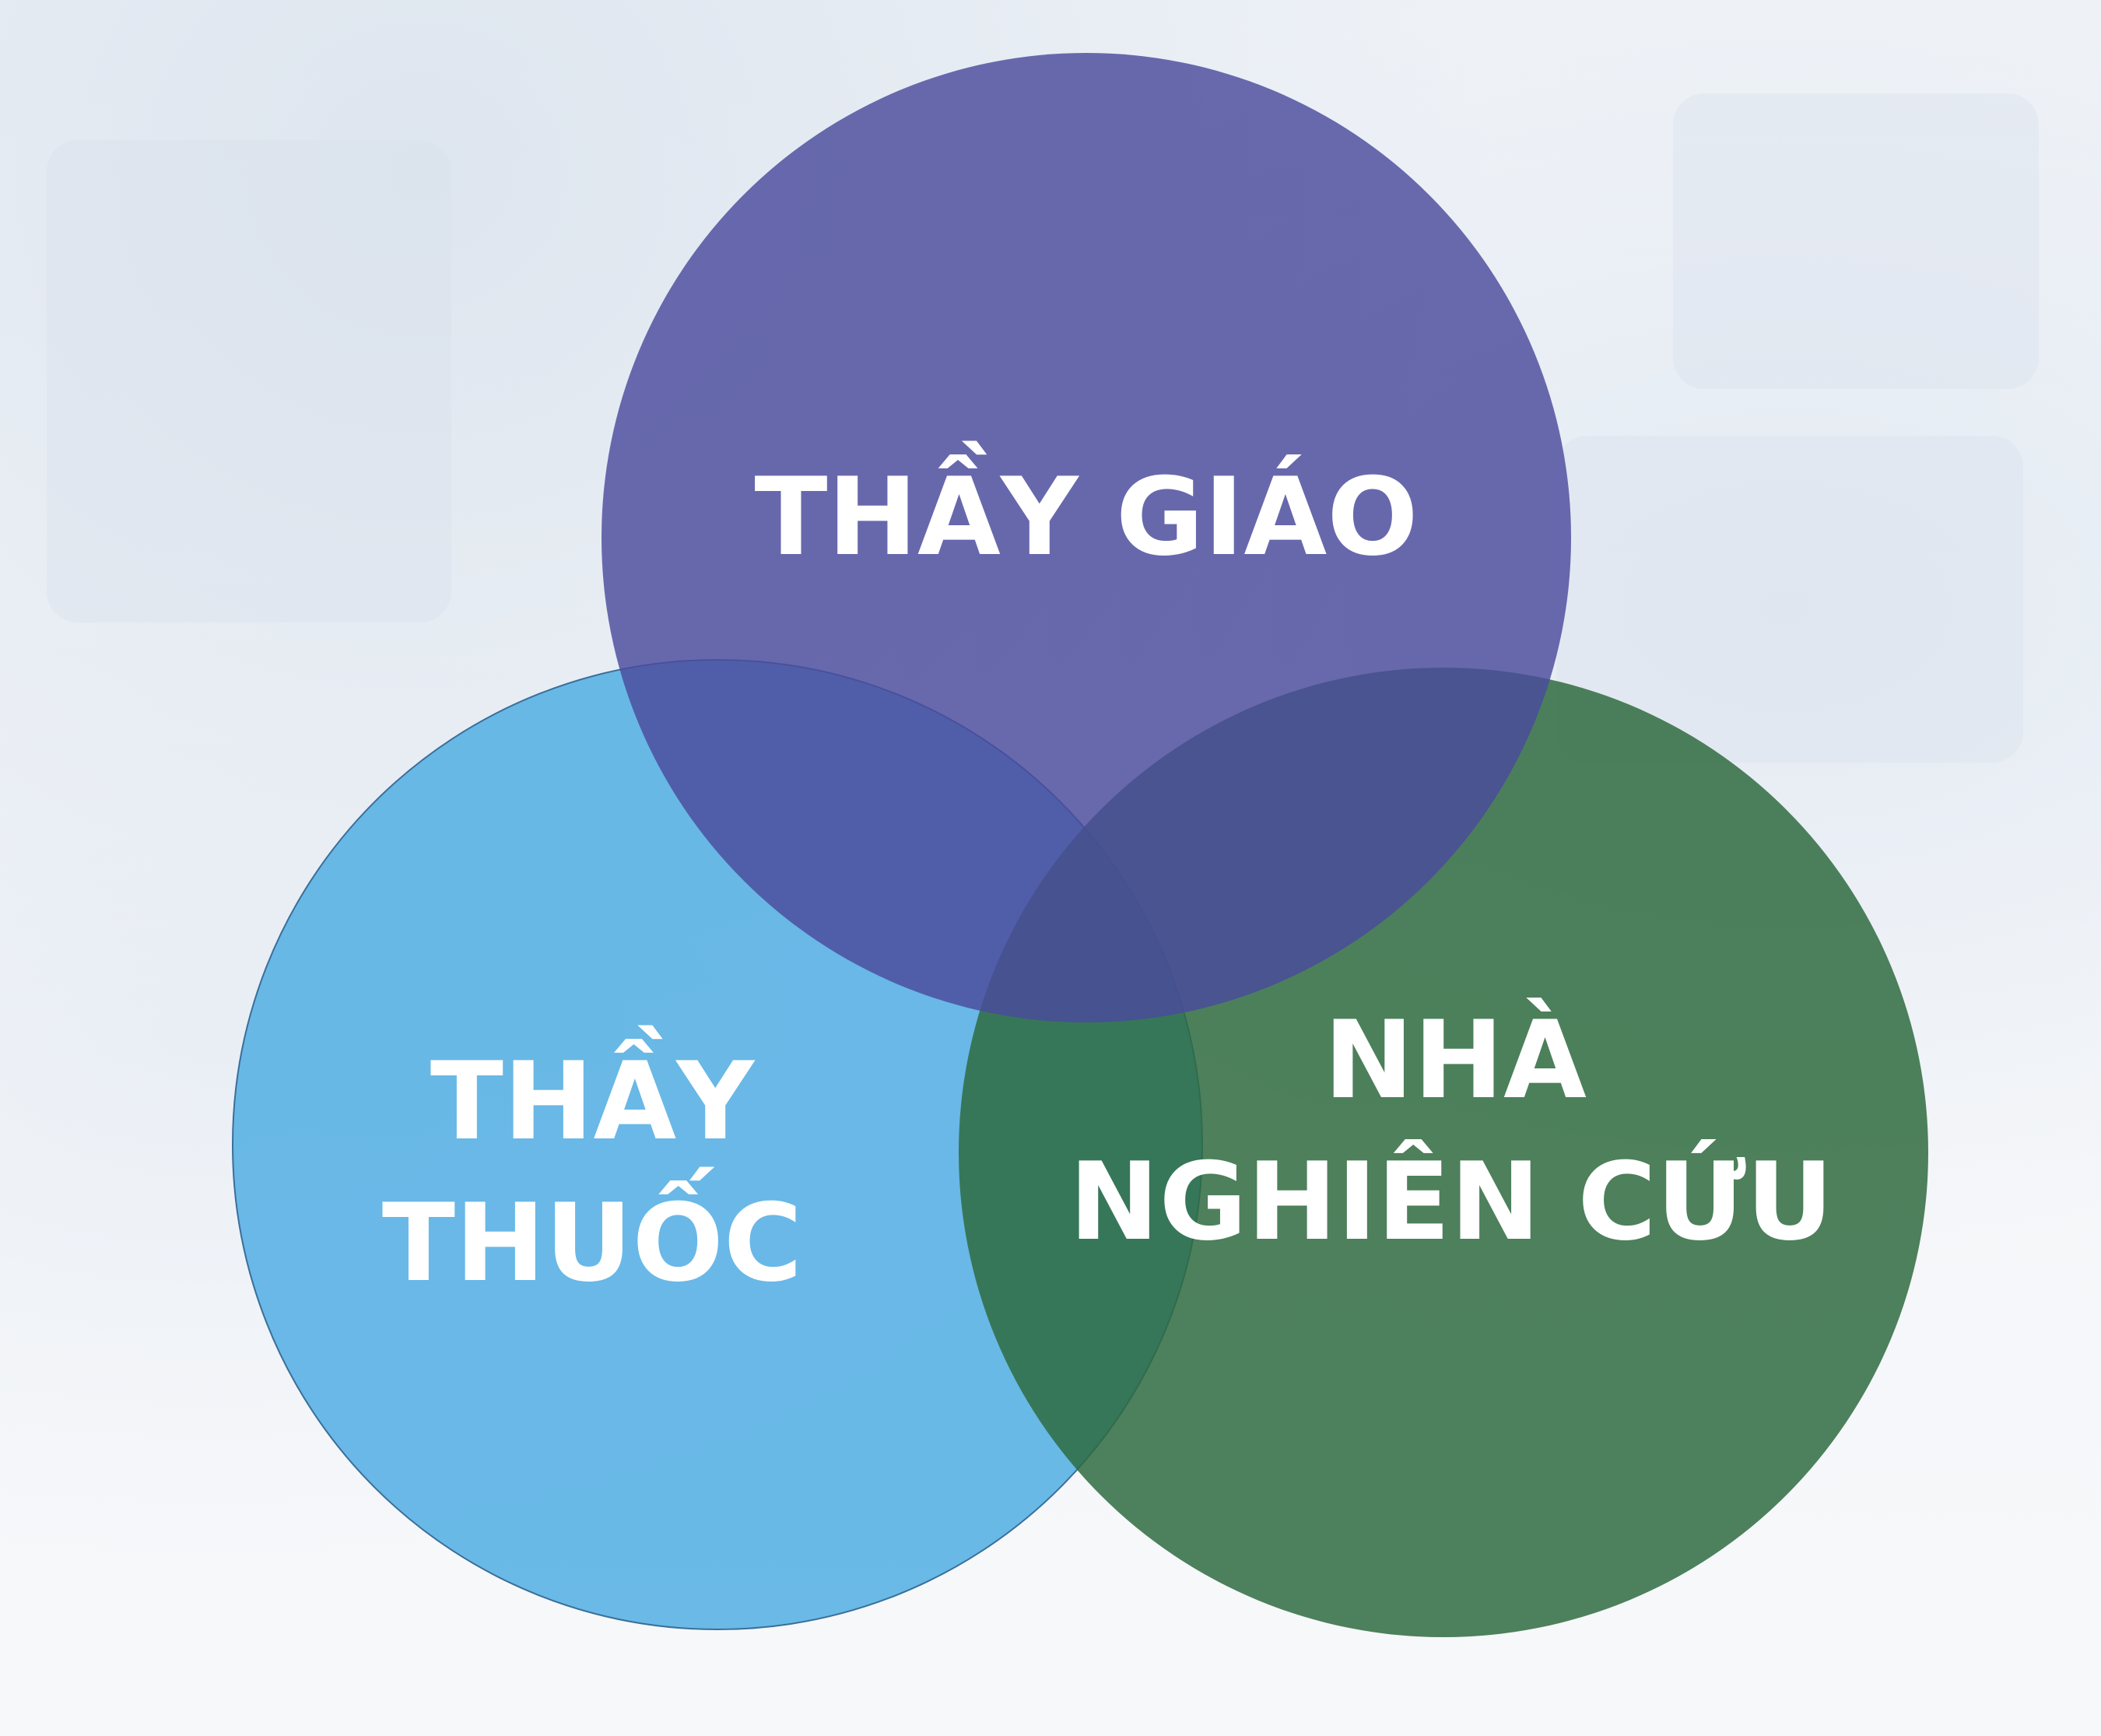 This screenshot has height=1736, width=2101. I want to click on label-researcher-line1: NHÀ, so click(1455, 1060).